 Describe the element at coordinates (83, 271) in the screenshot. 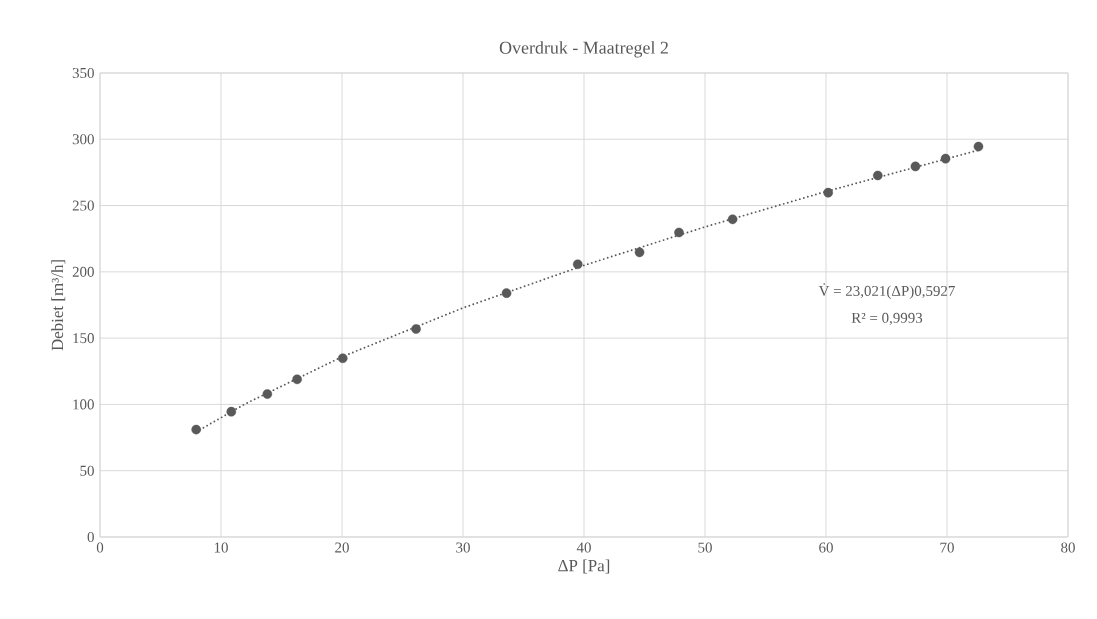

I see `y-tick-label: 200` at that location.